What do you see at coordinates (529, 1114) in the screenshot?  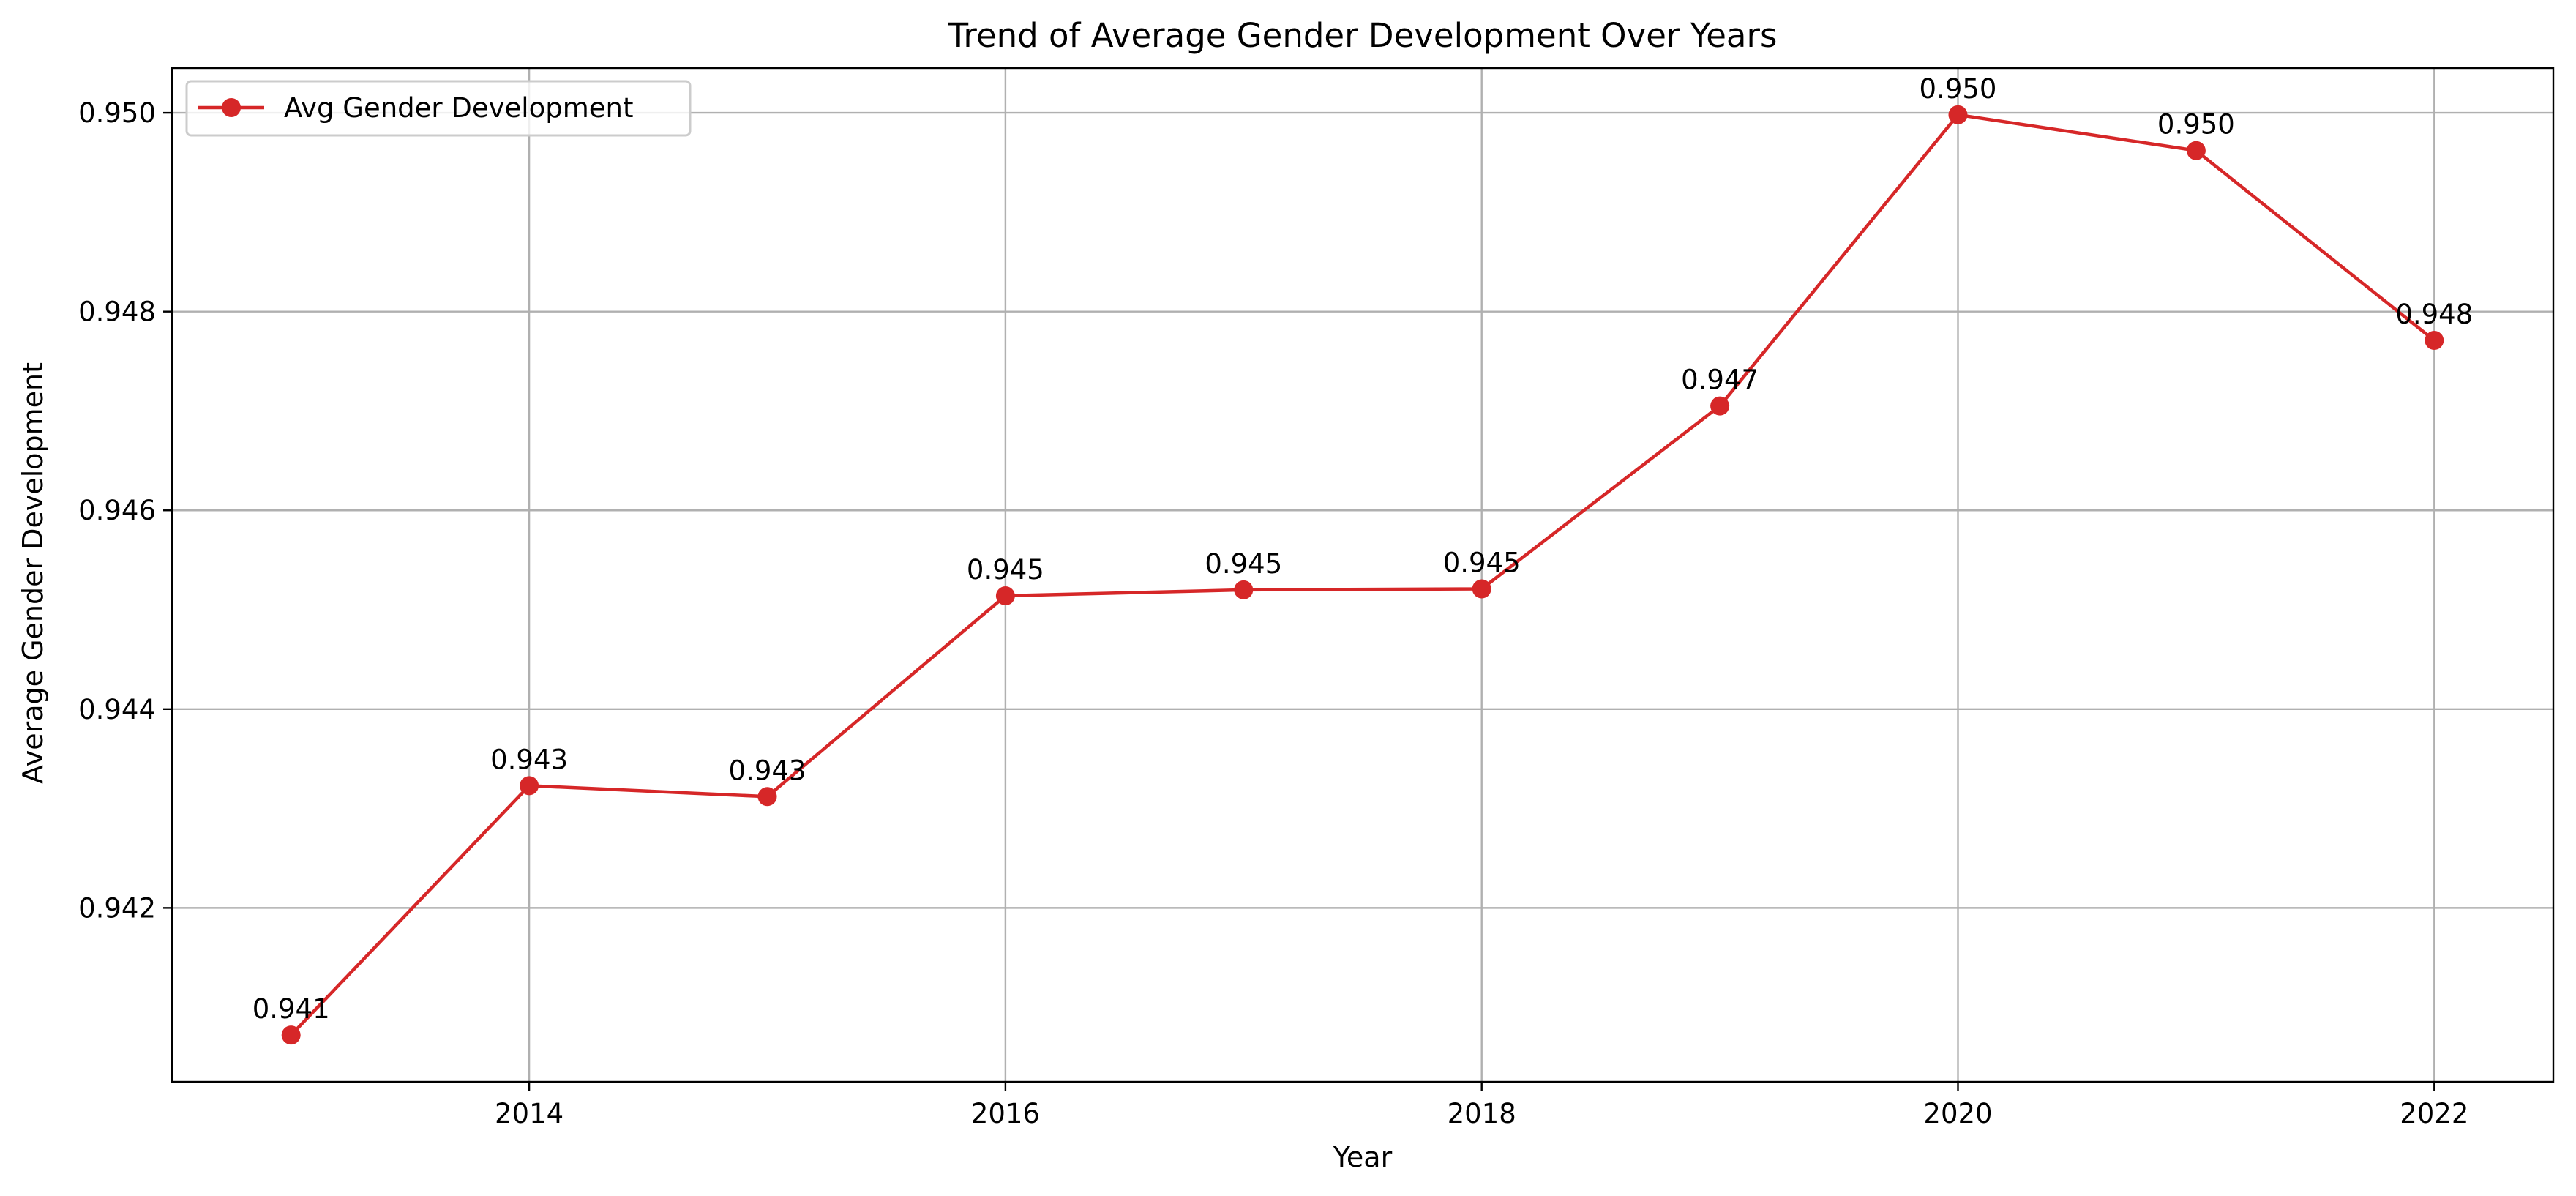 I see `x-tick-label: 2014` at bounding box center [529, 1114].